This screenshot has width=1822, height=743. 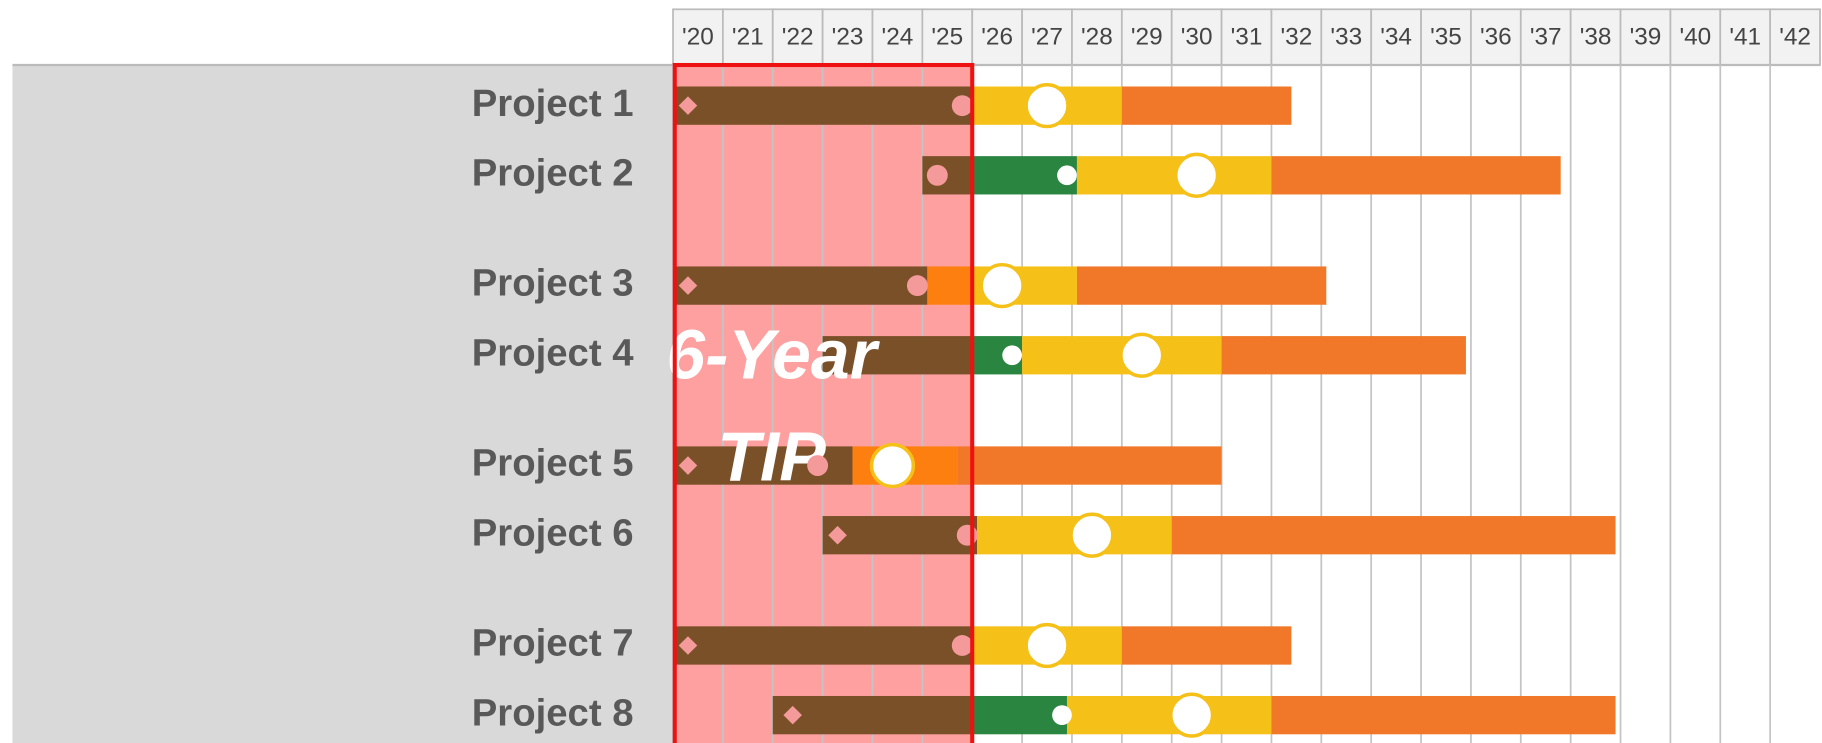 I want to click on x-tick-label: '30, so click(x=1197, y=37).